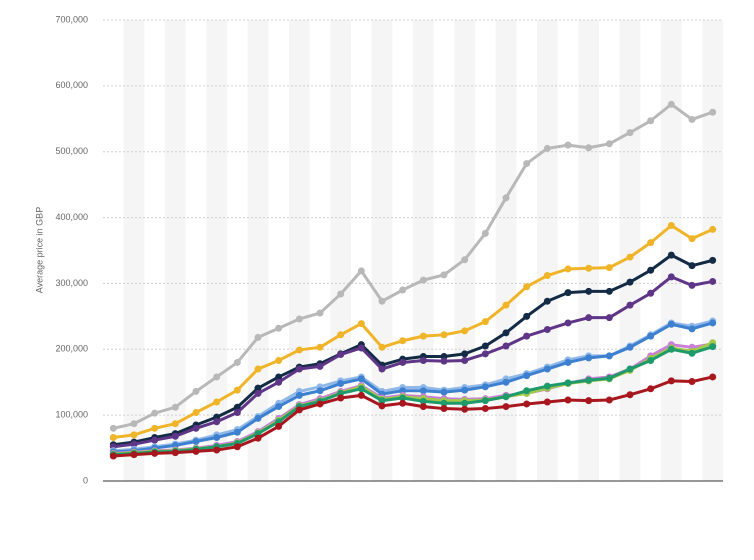 The height and width of the screenshot is (560, 754). I want to click on y-tick-label: 700,000, so click(71, 19).